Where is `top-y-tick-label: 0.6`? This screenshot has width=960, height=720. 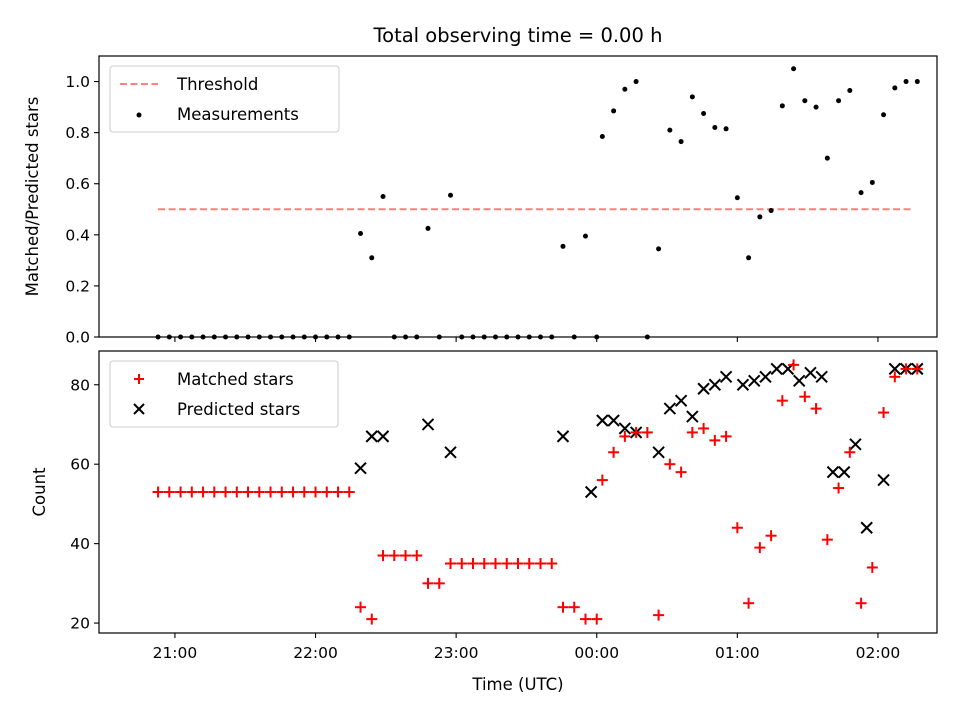 top-y-tick-label: 0.6 is located at coordinates (77, 184).